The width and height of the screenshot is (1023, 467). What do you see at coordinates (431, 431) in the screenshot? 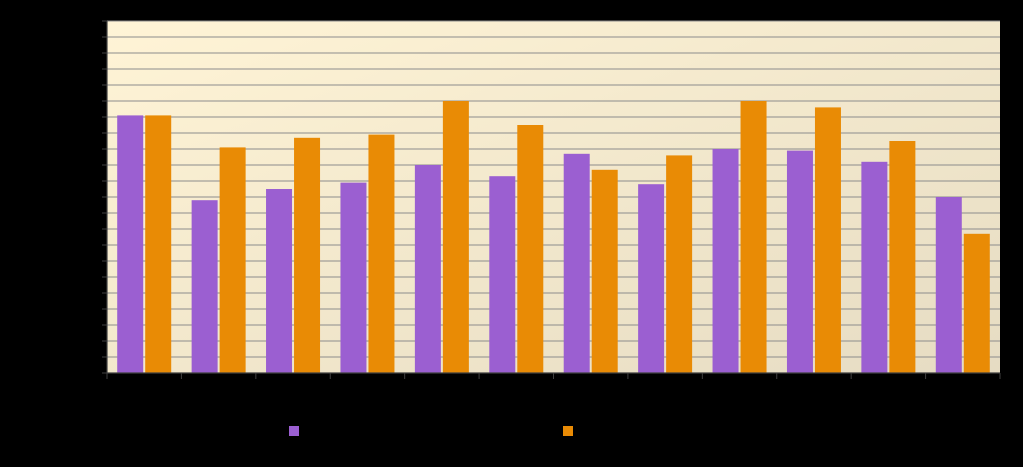
I see `legend` at bounding box center [431, 431].